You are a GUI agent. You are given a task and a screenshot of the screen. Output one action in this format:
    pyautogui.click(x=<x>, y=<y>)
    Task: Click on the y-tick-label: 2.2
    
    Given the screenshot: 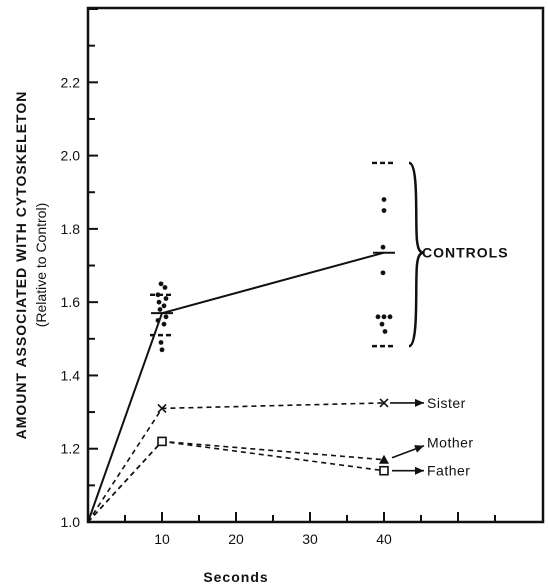 What is the action you would take?
    pyautogui.click(x=71, y=82)
    